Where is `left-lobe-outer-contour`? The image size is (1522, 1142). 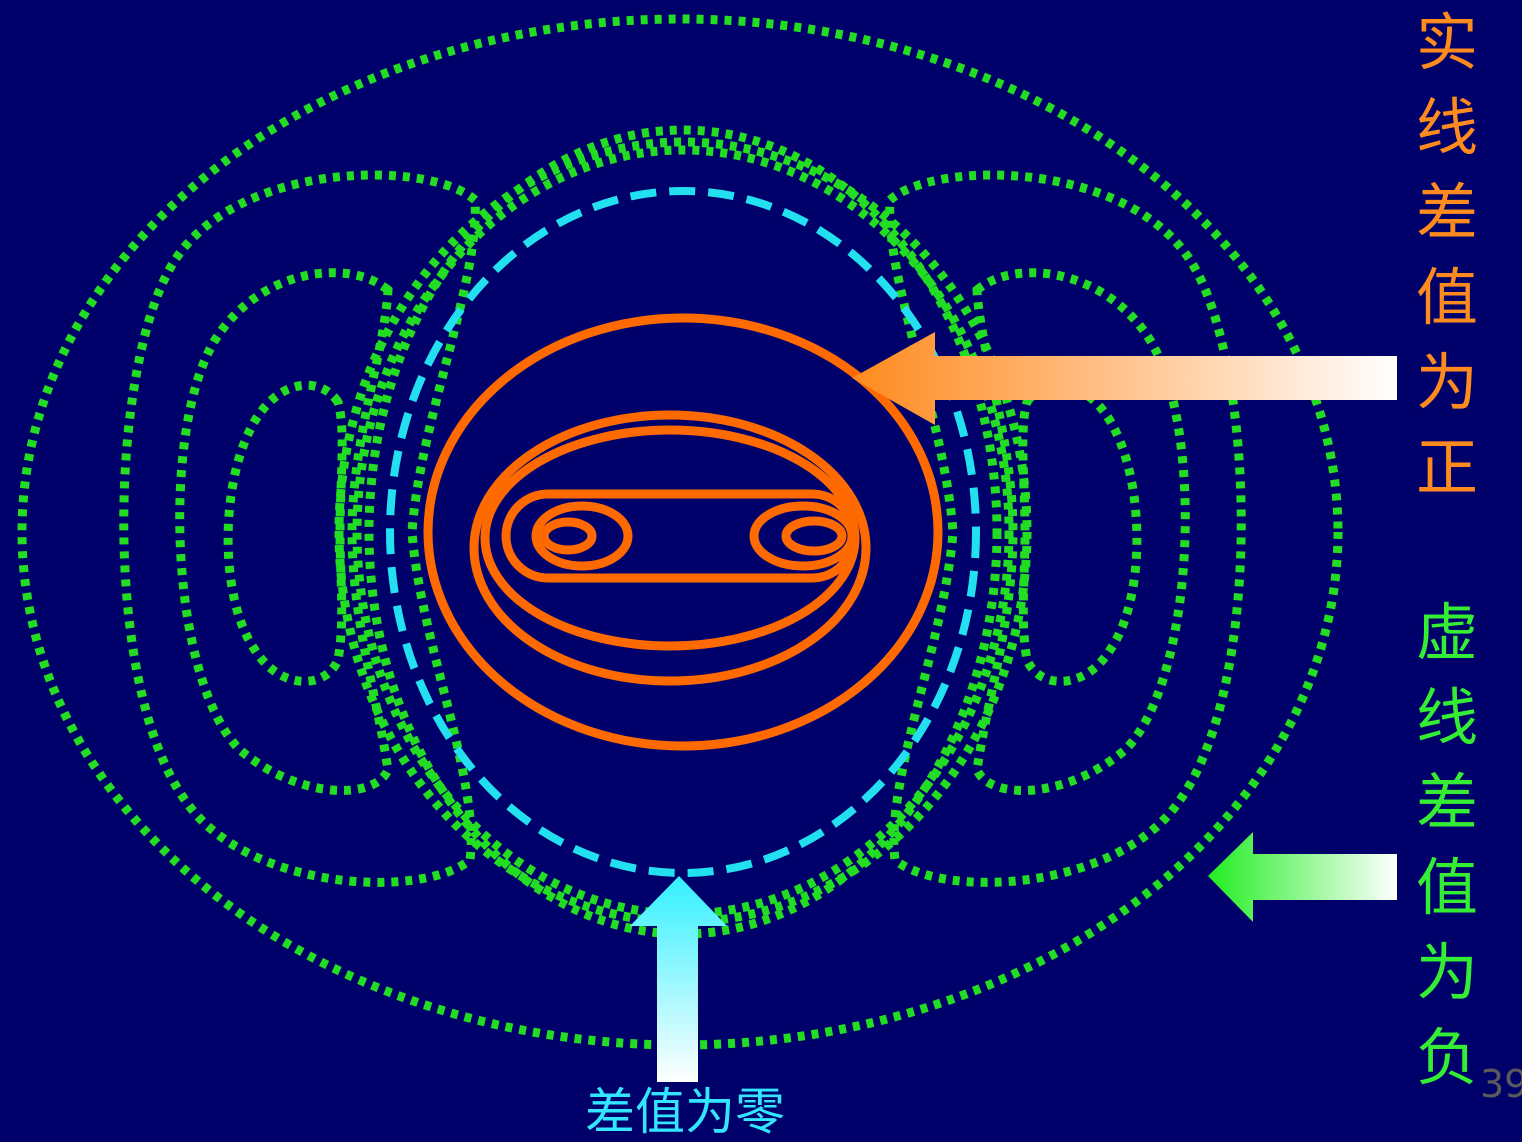
left-lobe-outer-contour is located at coordinates (299, 528).